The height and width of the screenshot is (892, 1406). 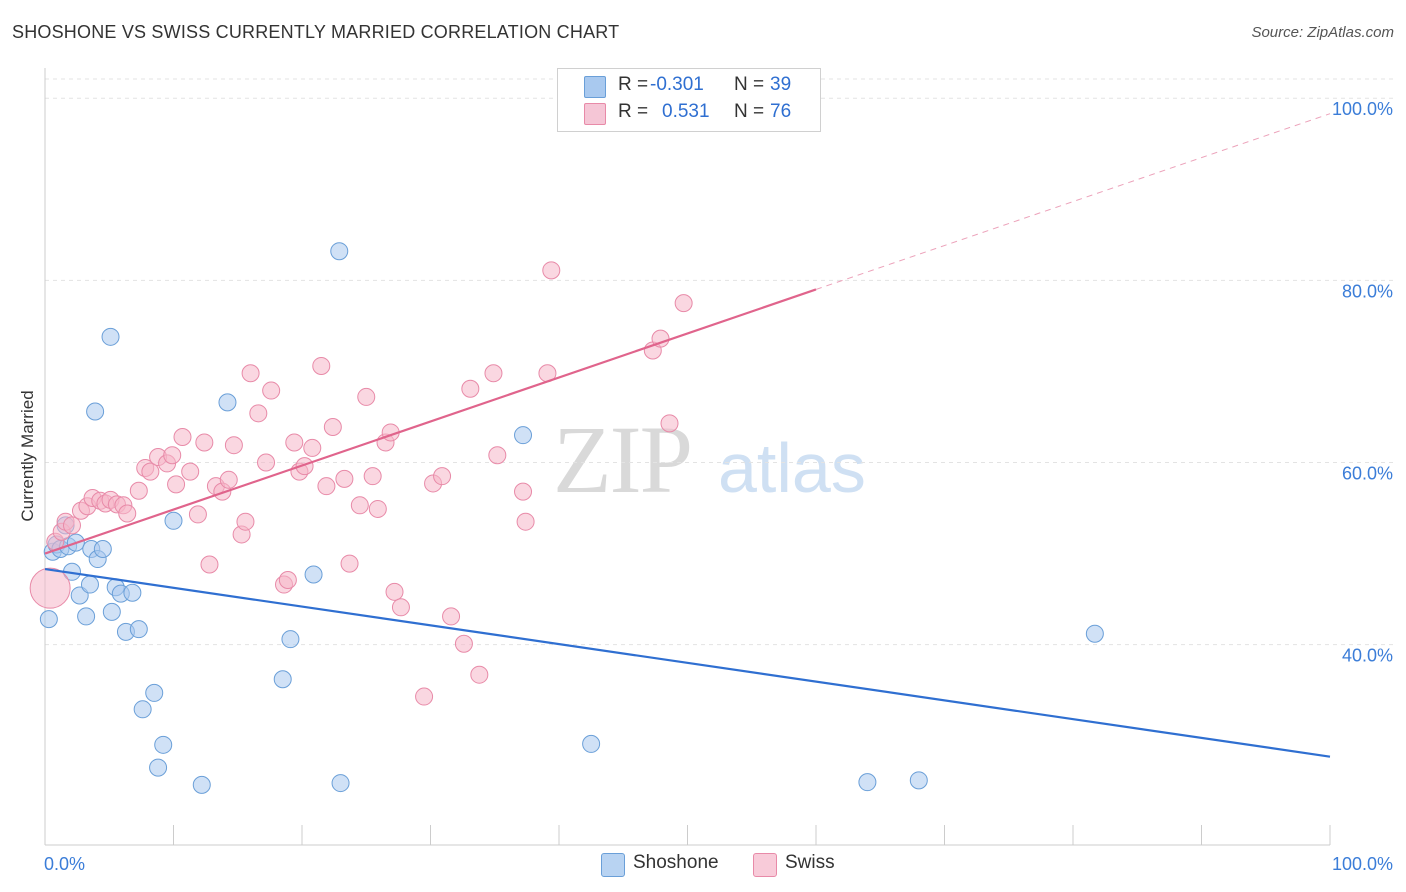 What do you see at coordinates (676, 862) in the screenshot?
I see `bottom-legend-label-shoshone: Shoshone` at bounding box center [676, 862].